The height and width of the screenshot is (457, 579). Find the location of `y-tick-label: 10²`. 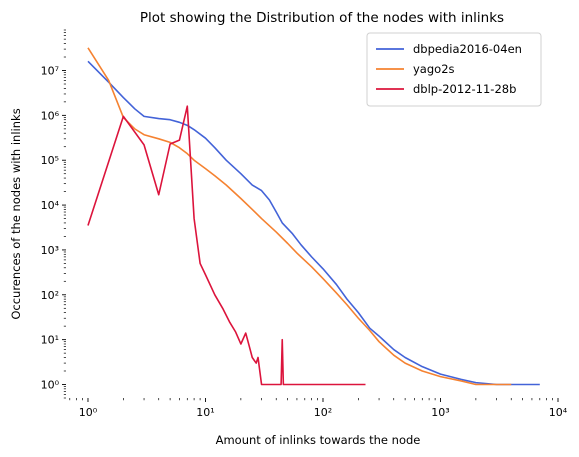

y-tick-label: 10² is located at coordinates (50, 295).